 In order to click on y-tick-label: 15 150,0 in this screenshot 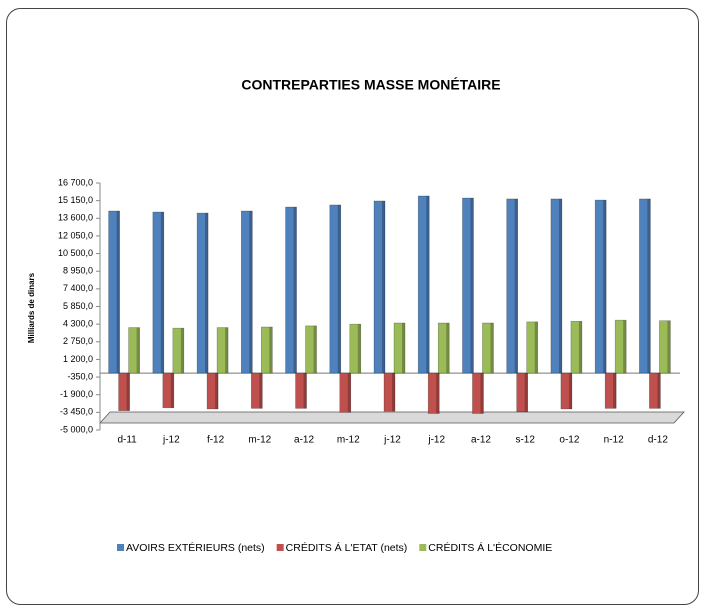, I will do `click(75, 200)`.